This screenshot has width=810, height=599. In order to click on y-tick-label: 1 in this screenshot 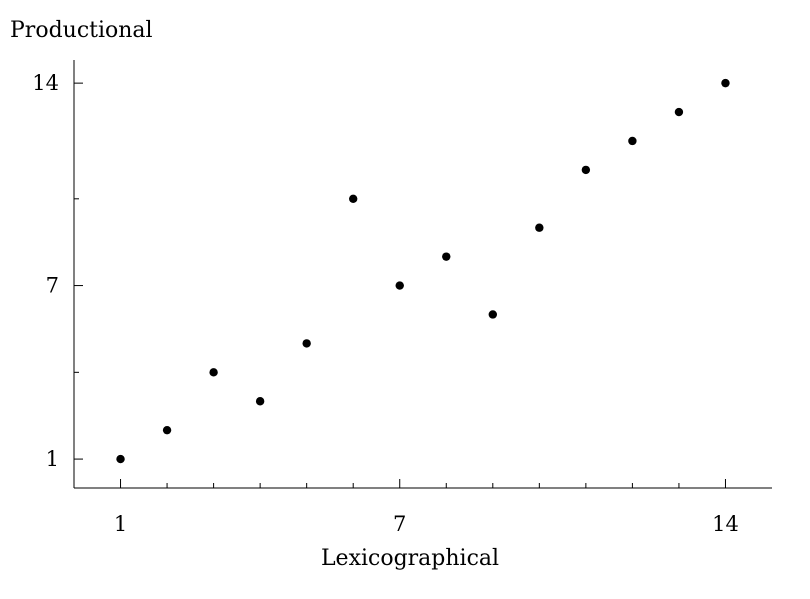, I will do `click(52, 459)`.